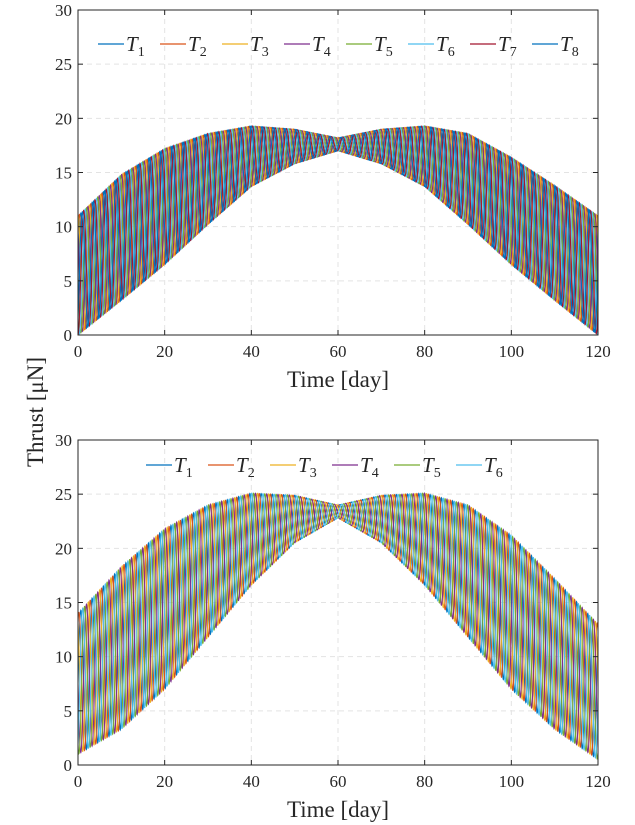 The height and width of the screenshot is (825, 635). I want to click on legend: T1 T2 T3 T4 T5 T6 T7 T8, so click(338, 46).